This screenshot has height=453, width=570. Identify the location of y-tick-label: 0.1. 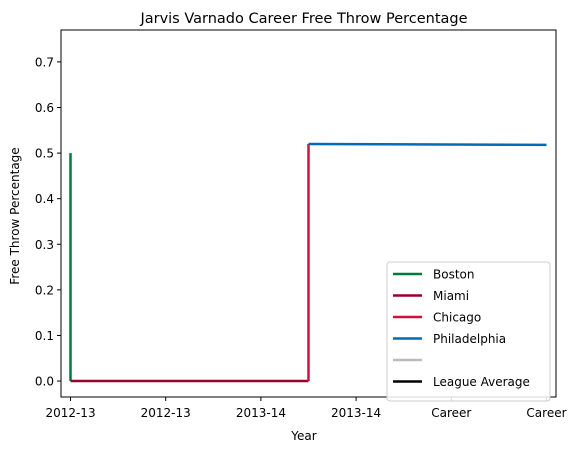
(44, 336).